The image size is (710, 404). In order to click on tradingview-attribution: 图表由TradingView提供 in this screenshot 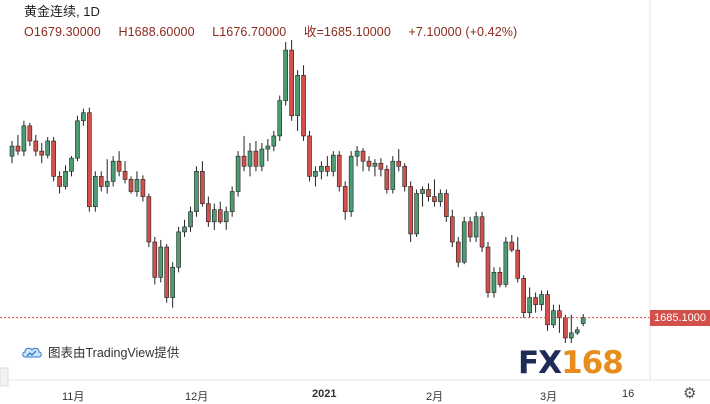, I will do `click(100, 351)`.